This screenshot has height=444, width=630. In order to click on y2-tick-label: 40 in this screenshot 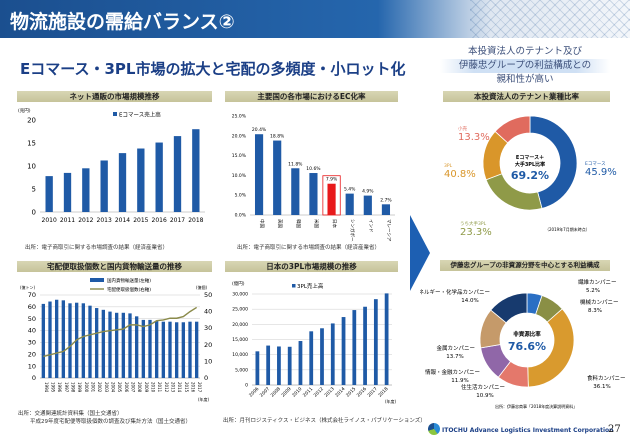, I will do `click(208, 312)`.